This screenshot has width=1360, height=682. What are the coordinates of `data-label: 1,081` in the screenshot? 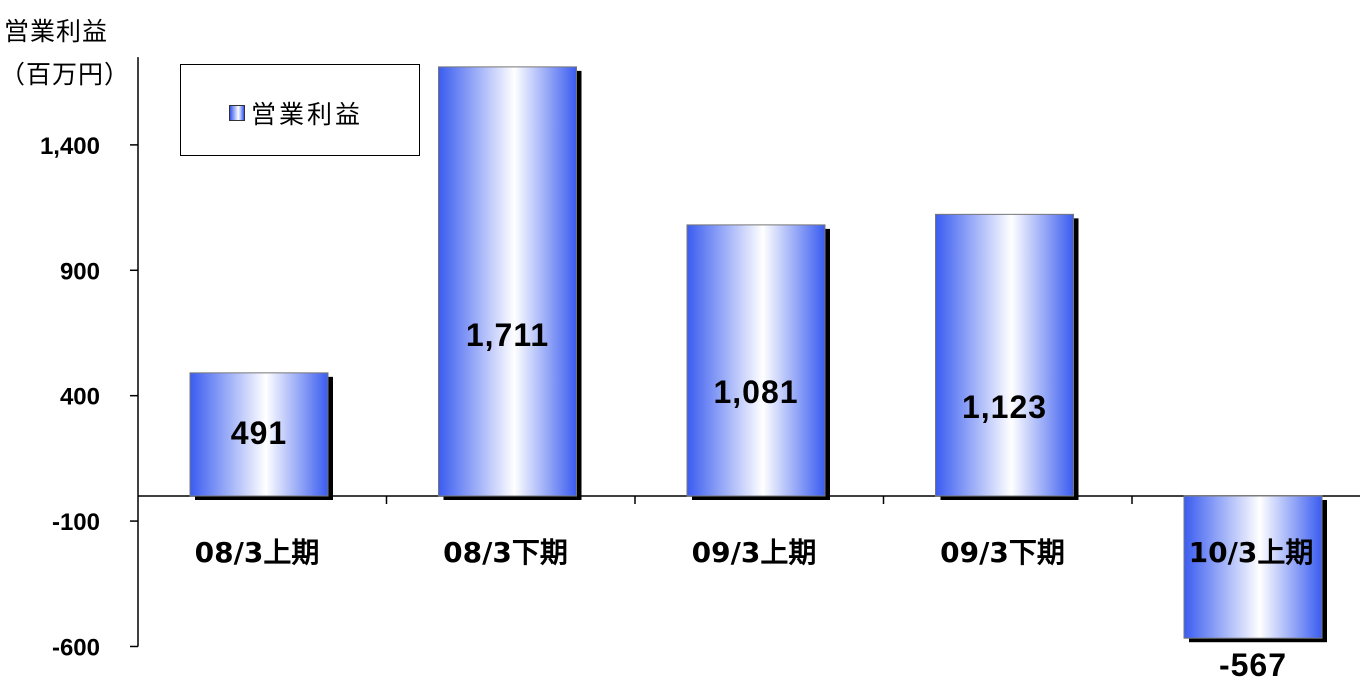 It's located at (755, 392).